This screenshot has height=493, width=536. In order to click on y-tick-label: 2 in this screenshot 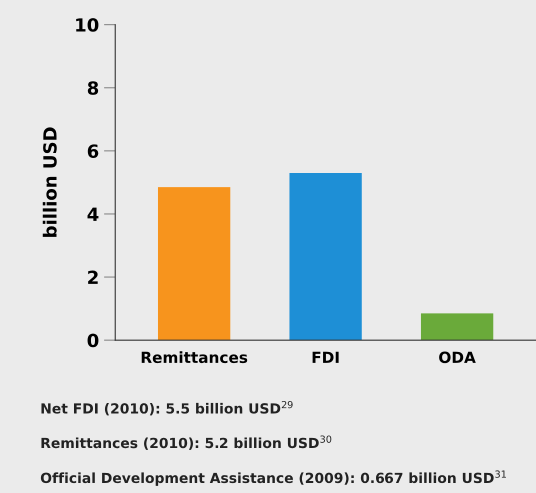, I will do `click(93, 277)`.